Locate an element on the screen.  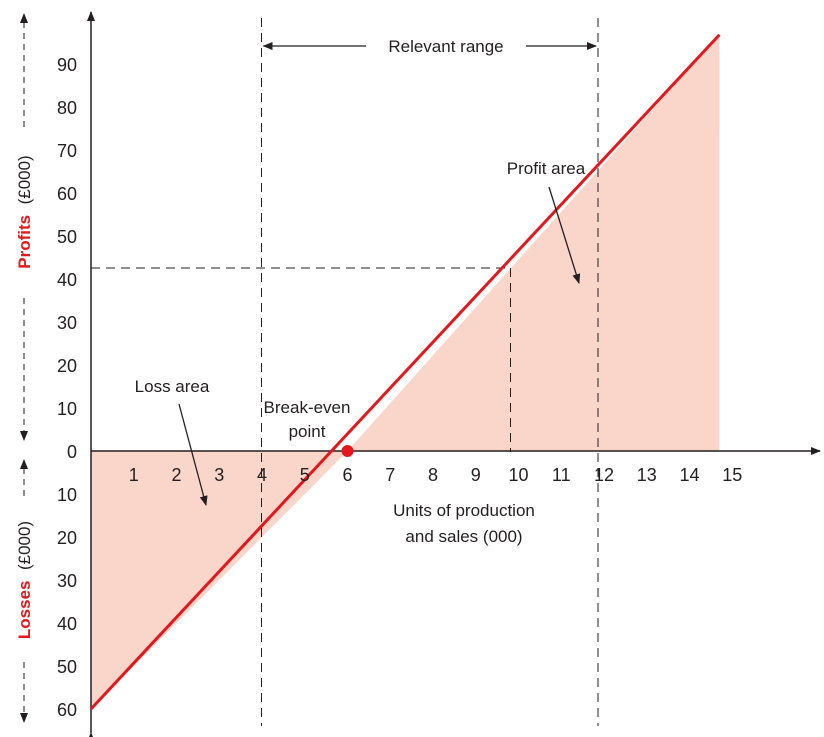
x-axis-label-line1: Units of production is located at coordinates (464, 510).